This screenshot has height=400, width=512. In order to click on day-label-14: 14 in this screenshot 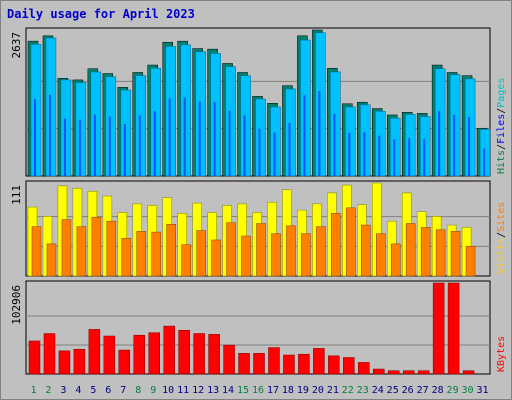, I will do `click(228, 390)`.